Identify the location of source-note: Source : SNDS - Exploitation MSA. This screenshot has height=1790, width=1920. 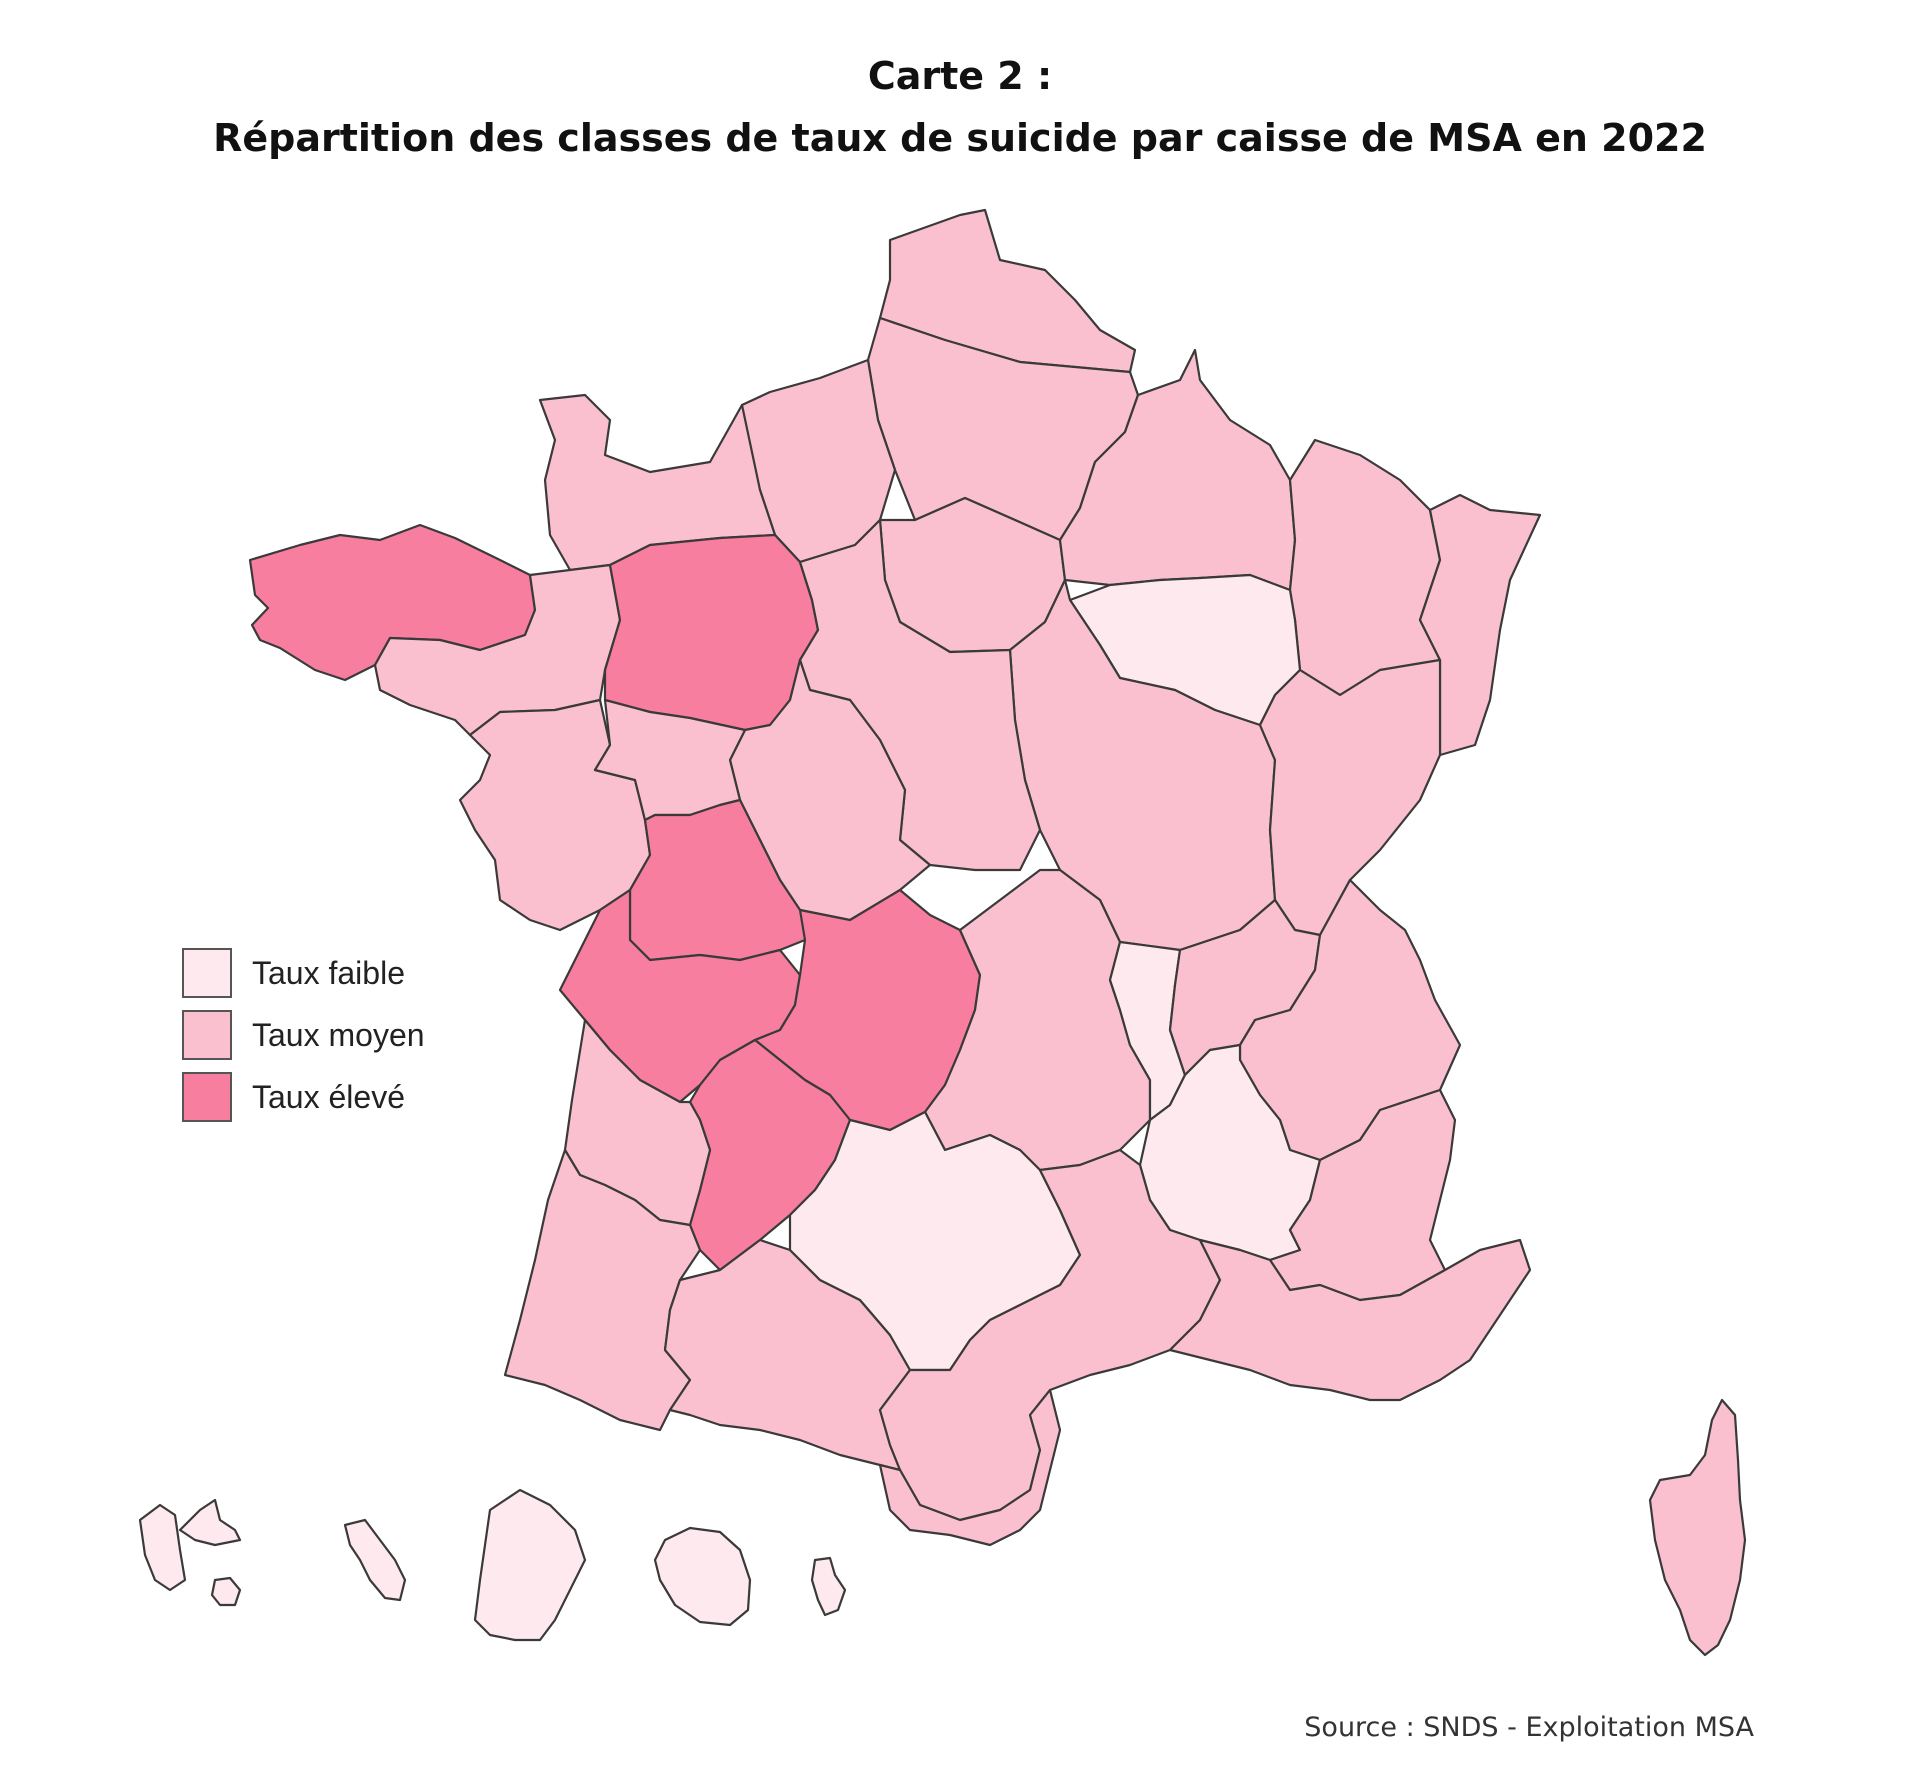
(1529, 1727).